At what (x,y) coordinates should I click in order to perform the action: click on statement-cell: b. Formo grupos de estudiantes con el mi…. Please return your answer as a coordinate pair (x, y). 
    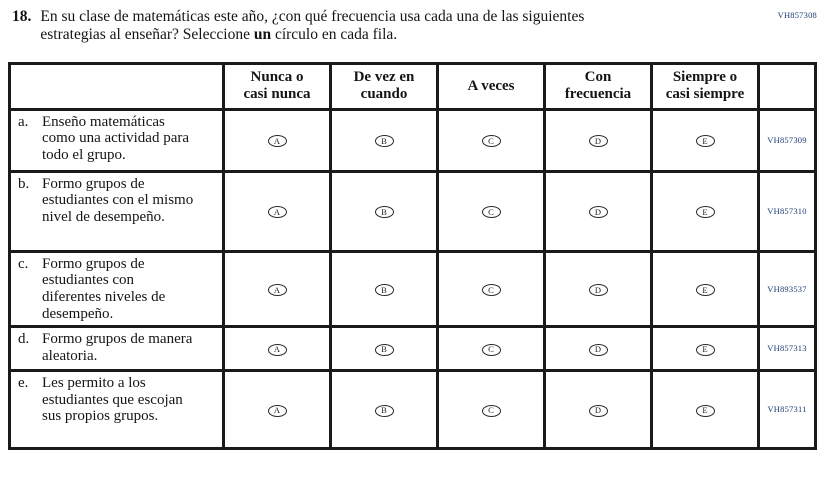
    Looking at the image, I should click on (116, 211).